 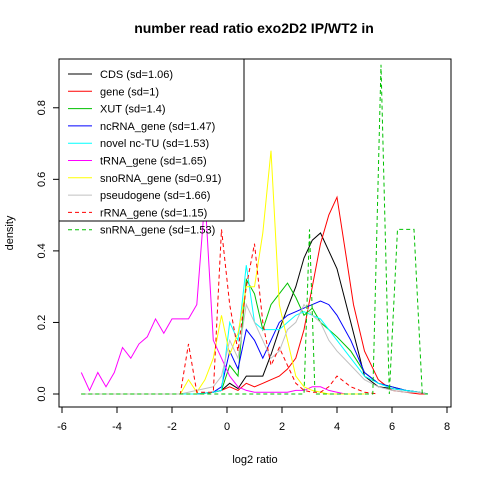 What do you see at coordinates (154, 144) in the screenshot?
I see `legend-label-4: novel nc-TU (sd=1.53)` at bounding box center [154, 144].